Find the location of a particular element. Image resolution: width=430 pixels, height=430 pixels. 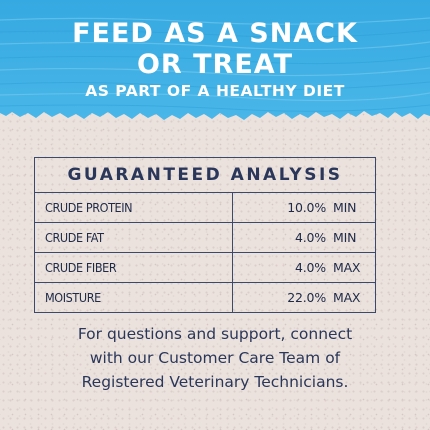

nutrient-amount: 4.0% MAX is located at coordinates (304, 267).